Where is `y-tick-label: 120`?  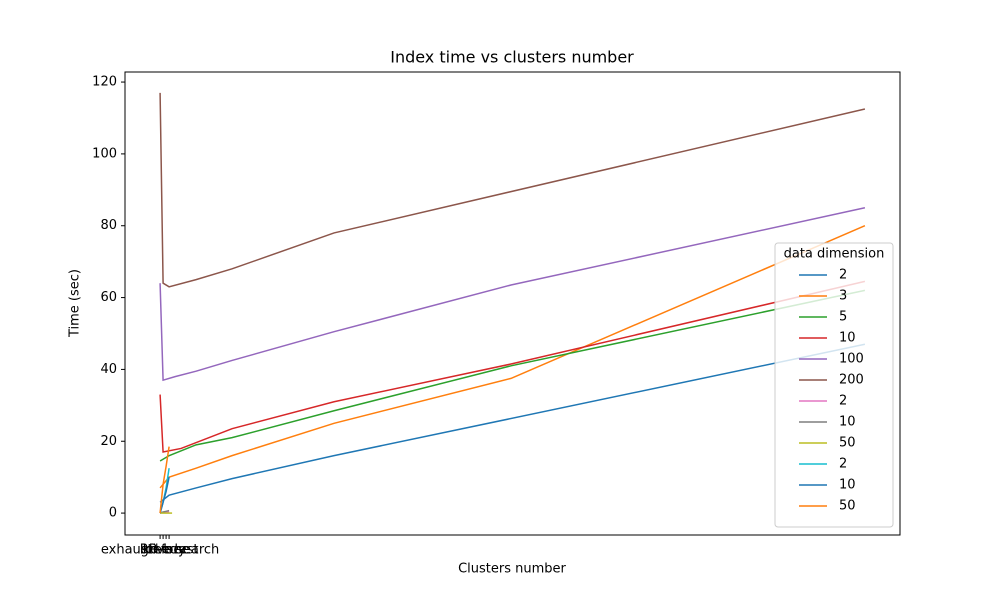
y-tick-label: 120 is located at coordinates (104, 82).